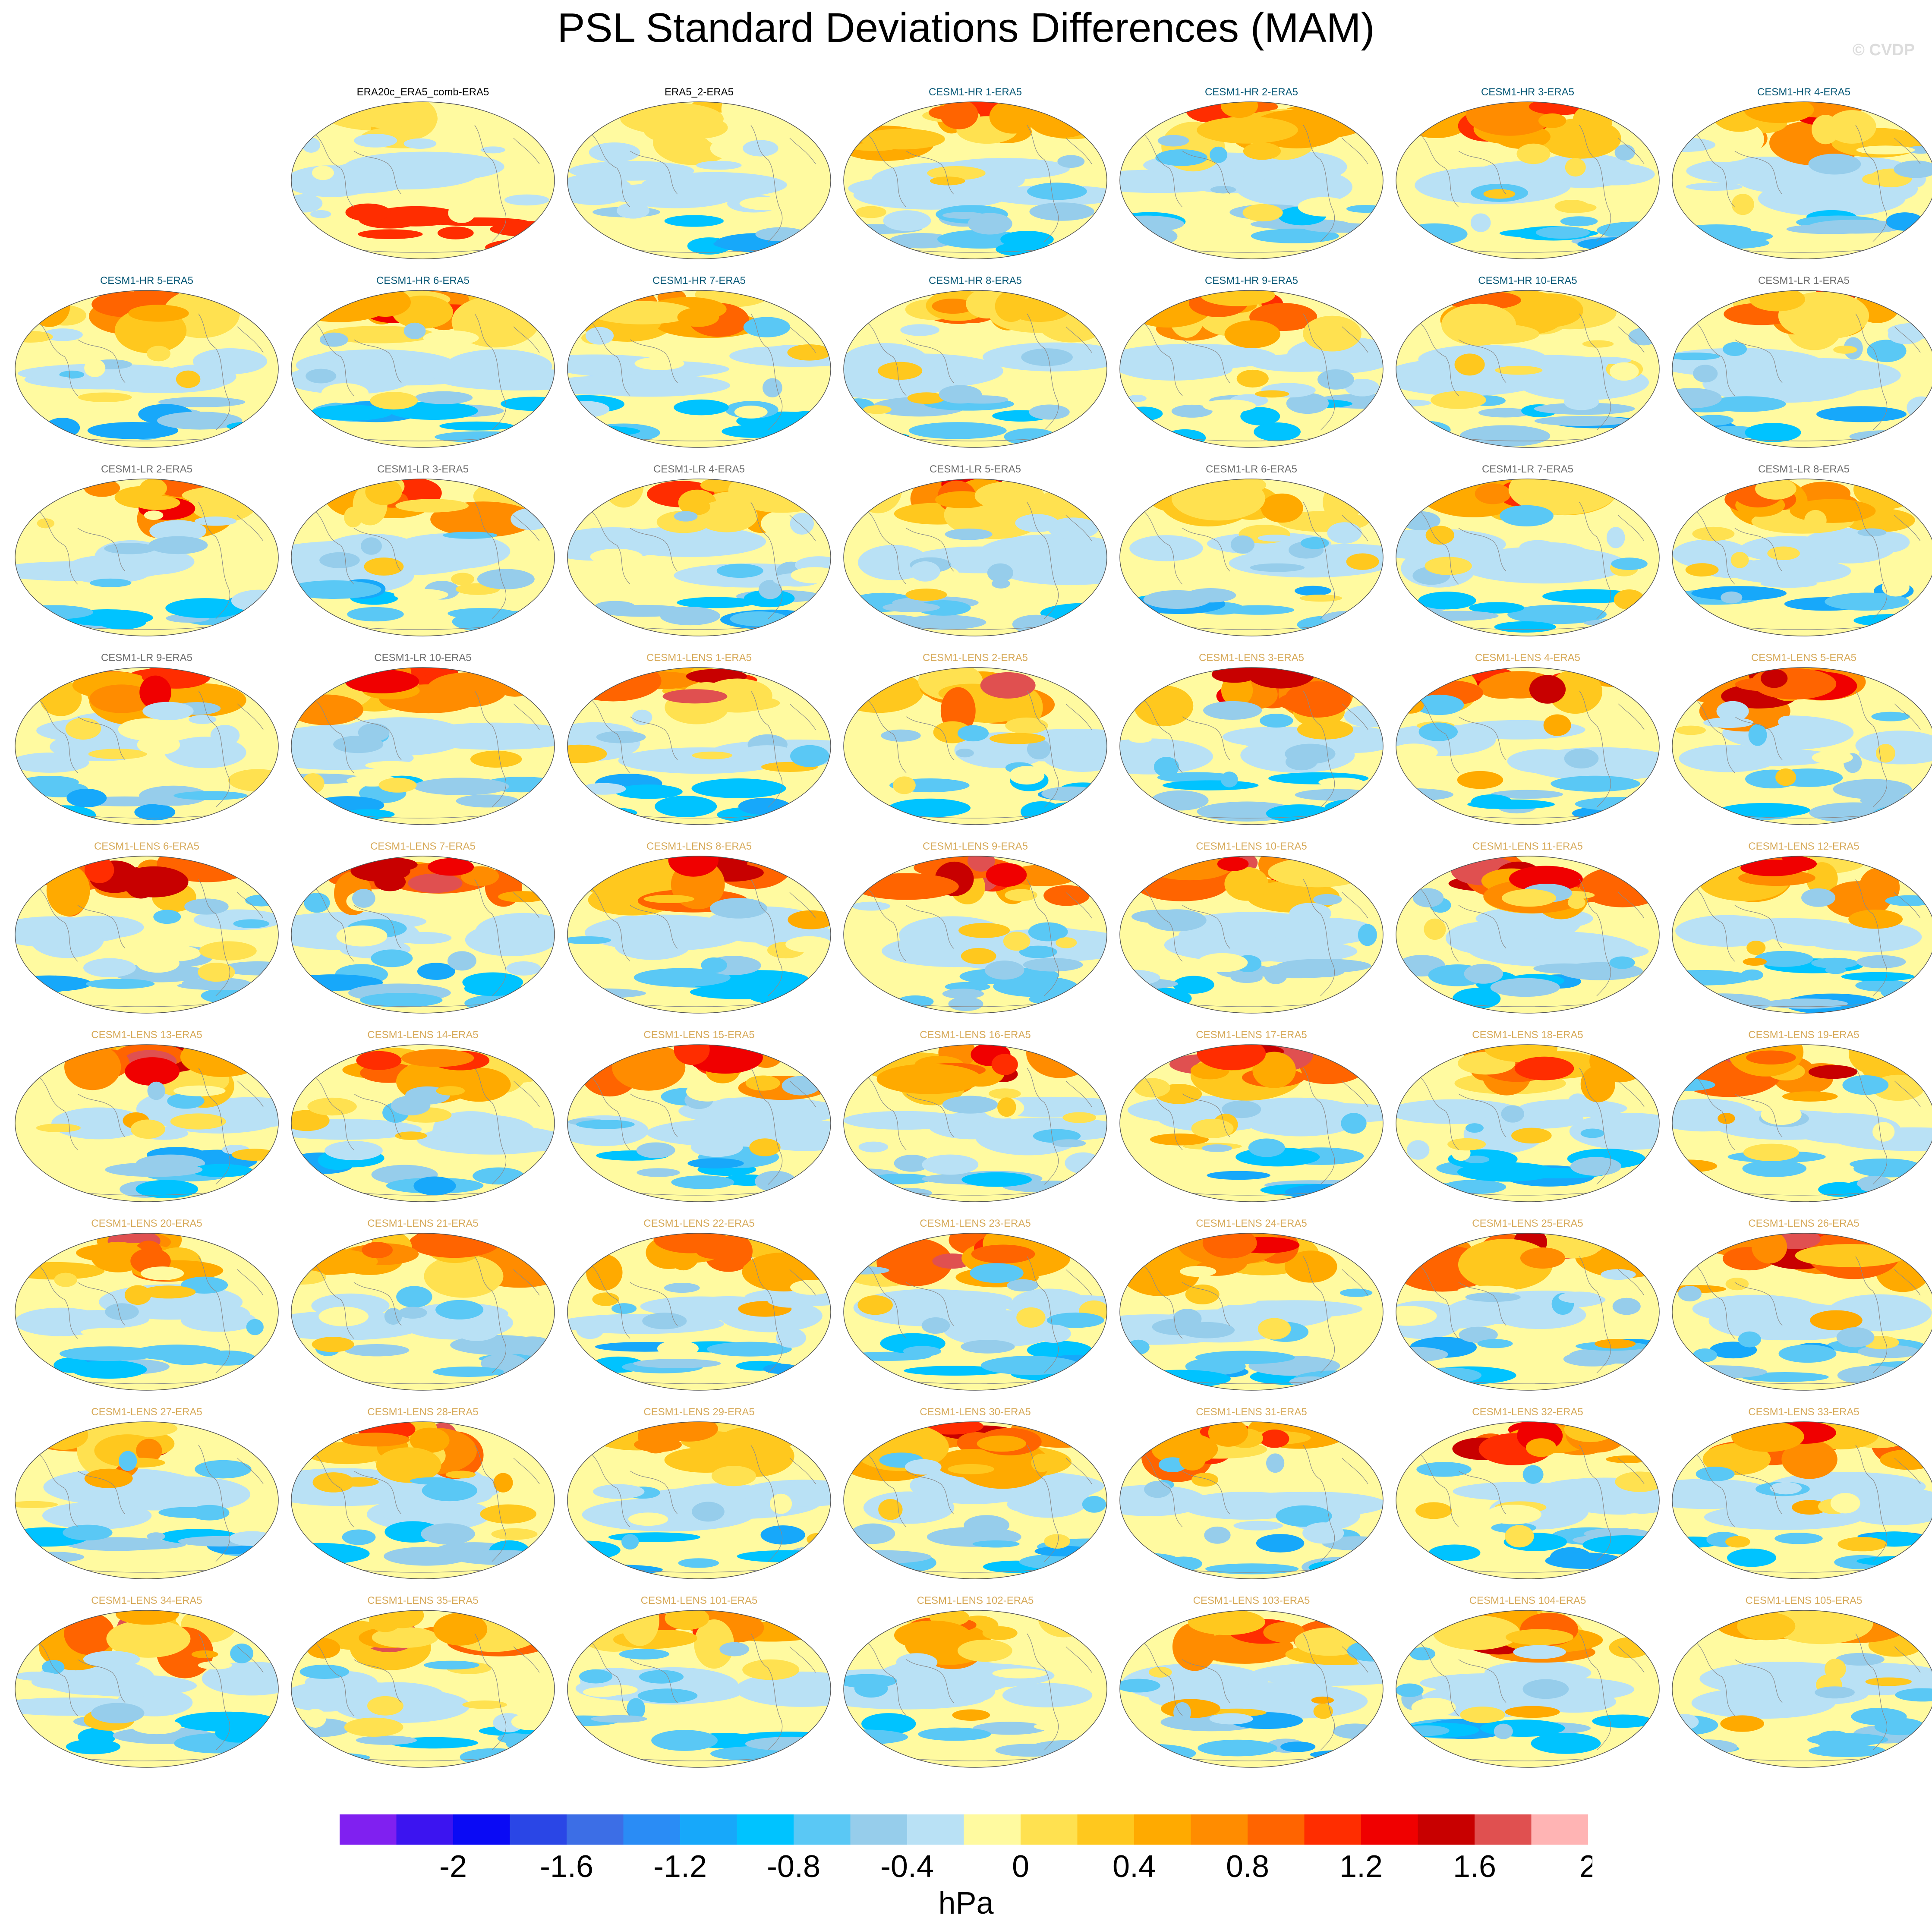  What do you see at coordinates (699, 934) in the screenshot?
I see `map-panel: CESM1-LENS 8-ERA5` at bounding box center [699, 934].